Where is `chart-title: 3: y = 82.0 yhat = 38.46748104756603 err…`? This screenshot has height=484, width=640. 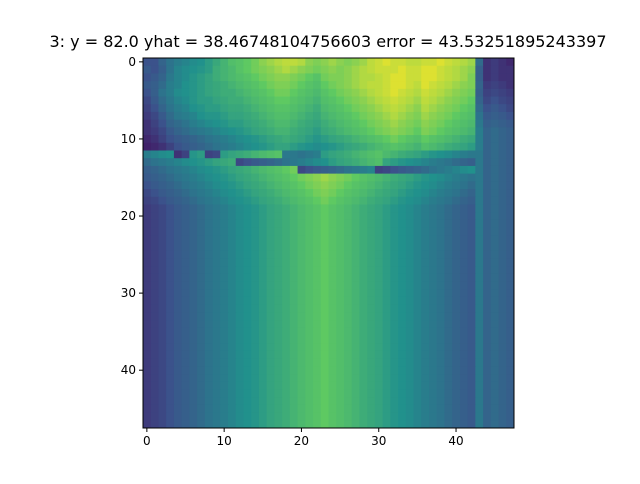 chart-title: 3: y = 82.0 yhat = 38.46748104756603 err… is located at coordinates (328, 41).